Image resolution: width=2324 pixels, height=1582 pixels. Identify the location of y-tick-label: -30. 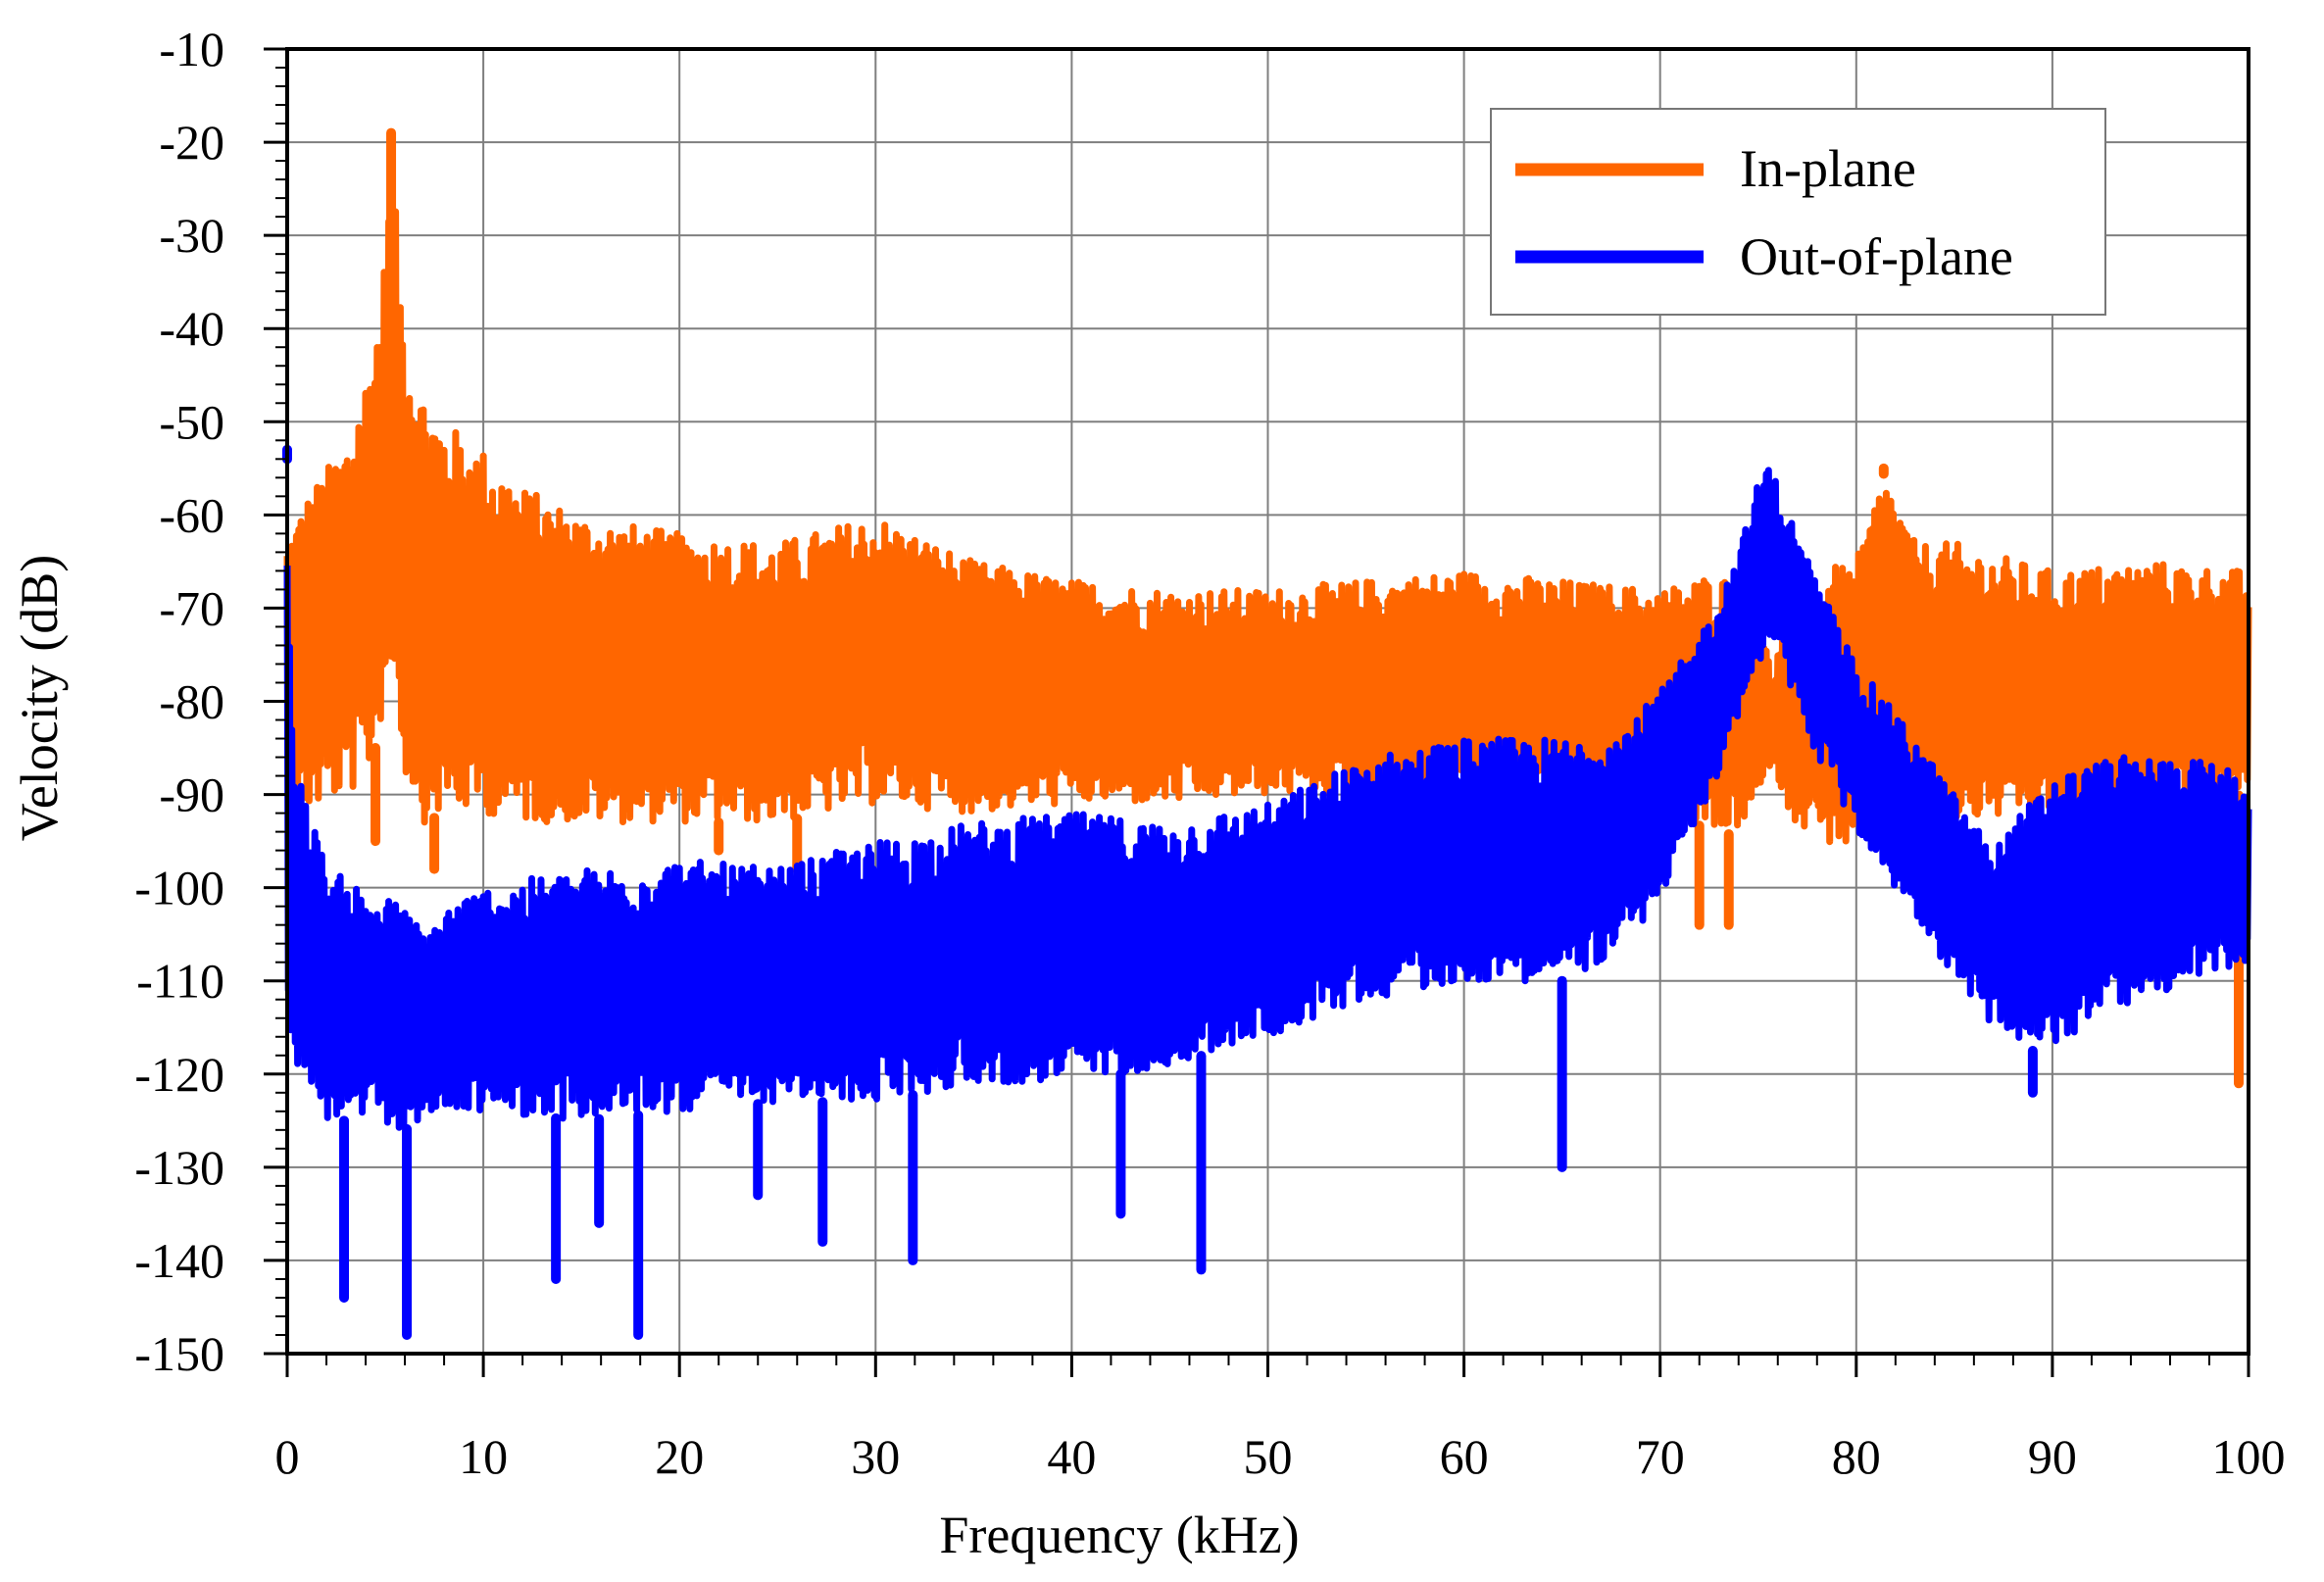
(191, 235).